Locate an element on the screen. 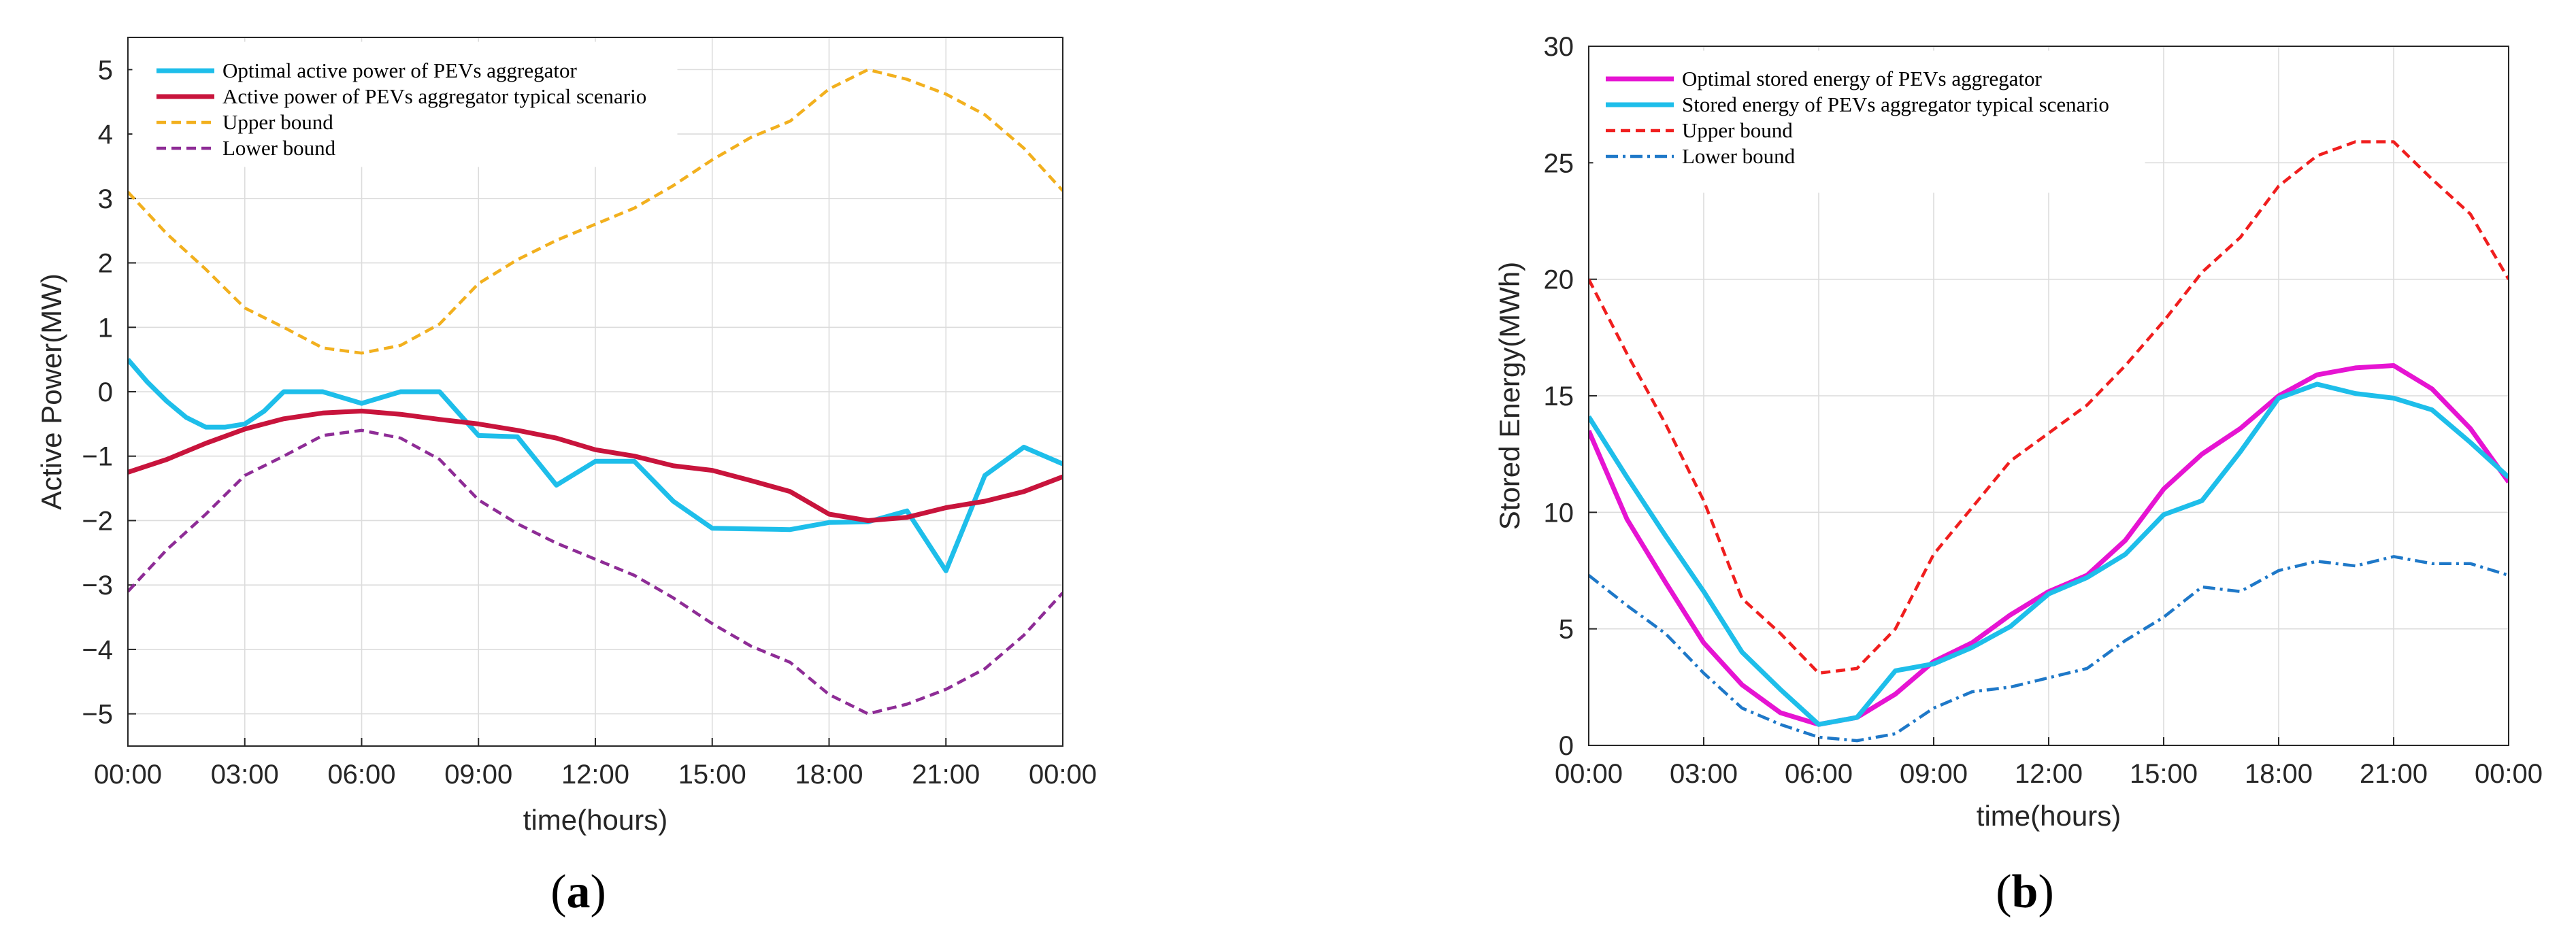 The image size is (2576, 946). y-tick-labels-a: −5 −4 −3 −2 −1 0 1 2 3 4 5 is located at coordinates (98, 392).